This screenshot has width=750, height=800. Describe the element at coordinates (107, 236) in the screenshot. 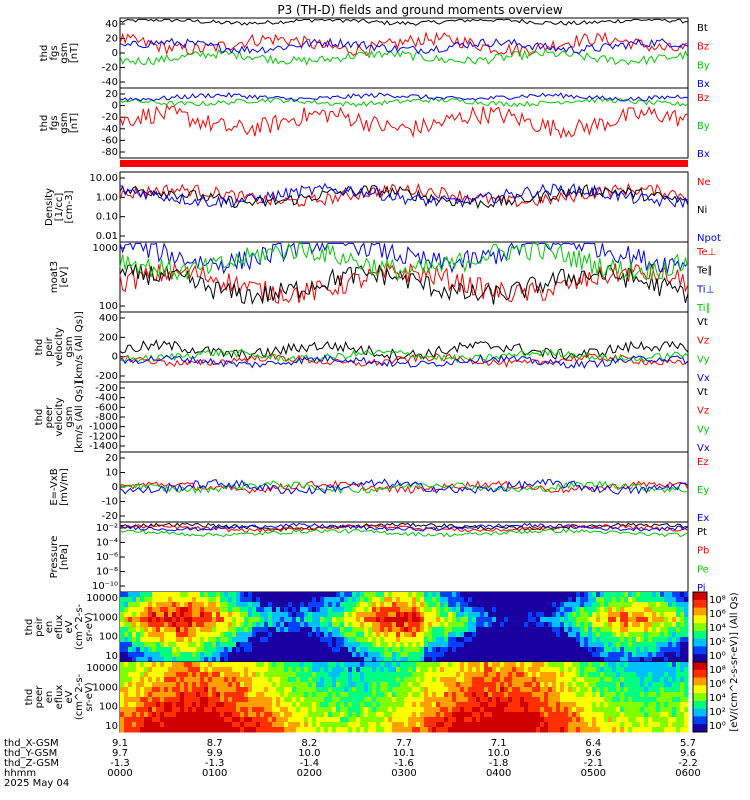

I see `y-tick-label: 0.01` at that location.